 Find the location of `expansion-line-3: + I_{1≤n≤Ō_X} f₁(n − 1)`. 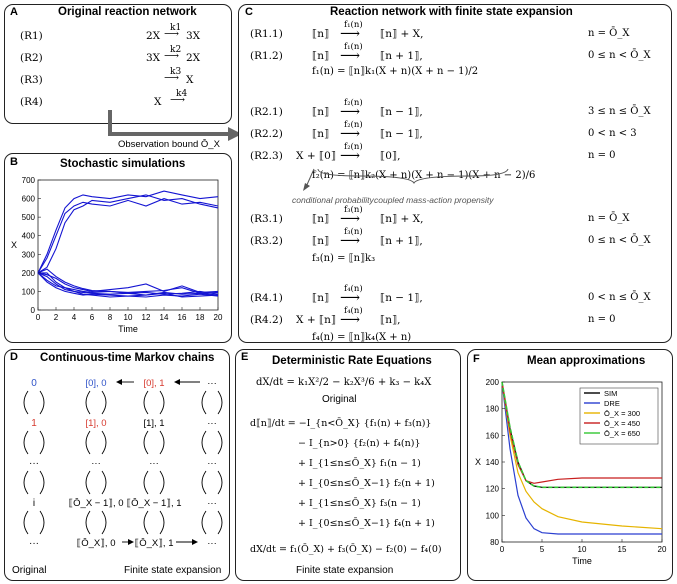

expansion-line-3: + I_{1≤n≤Ō_X} f₁(n − 1) is located at coordinates (359, 463).